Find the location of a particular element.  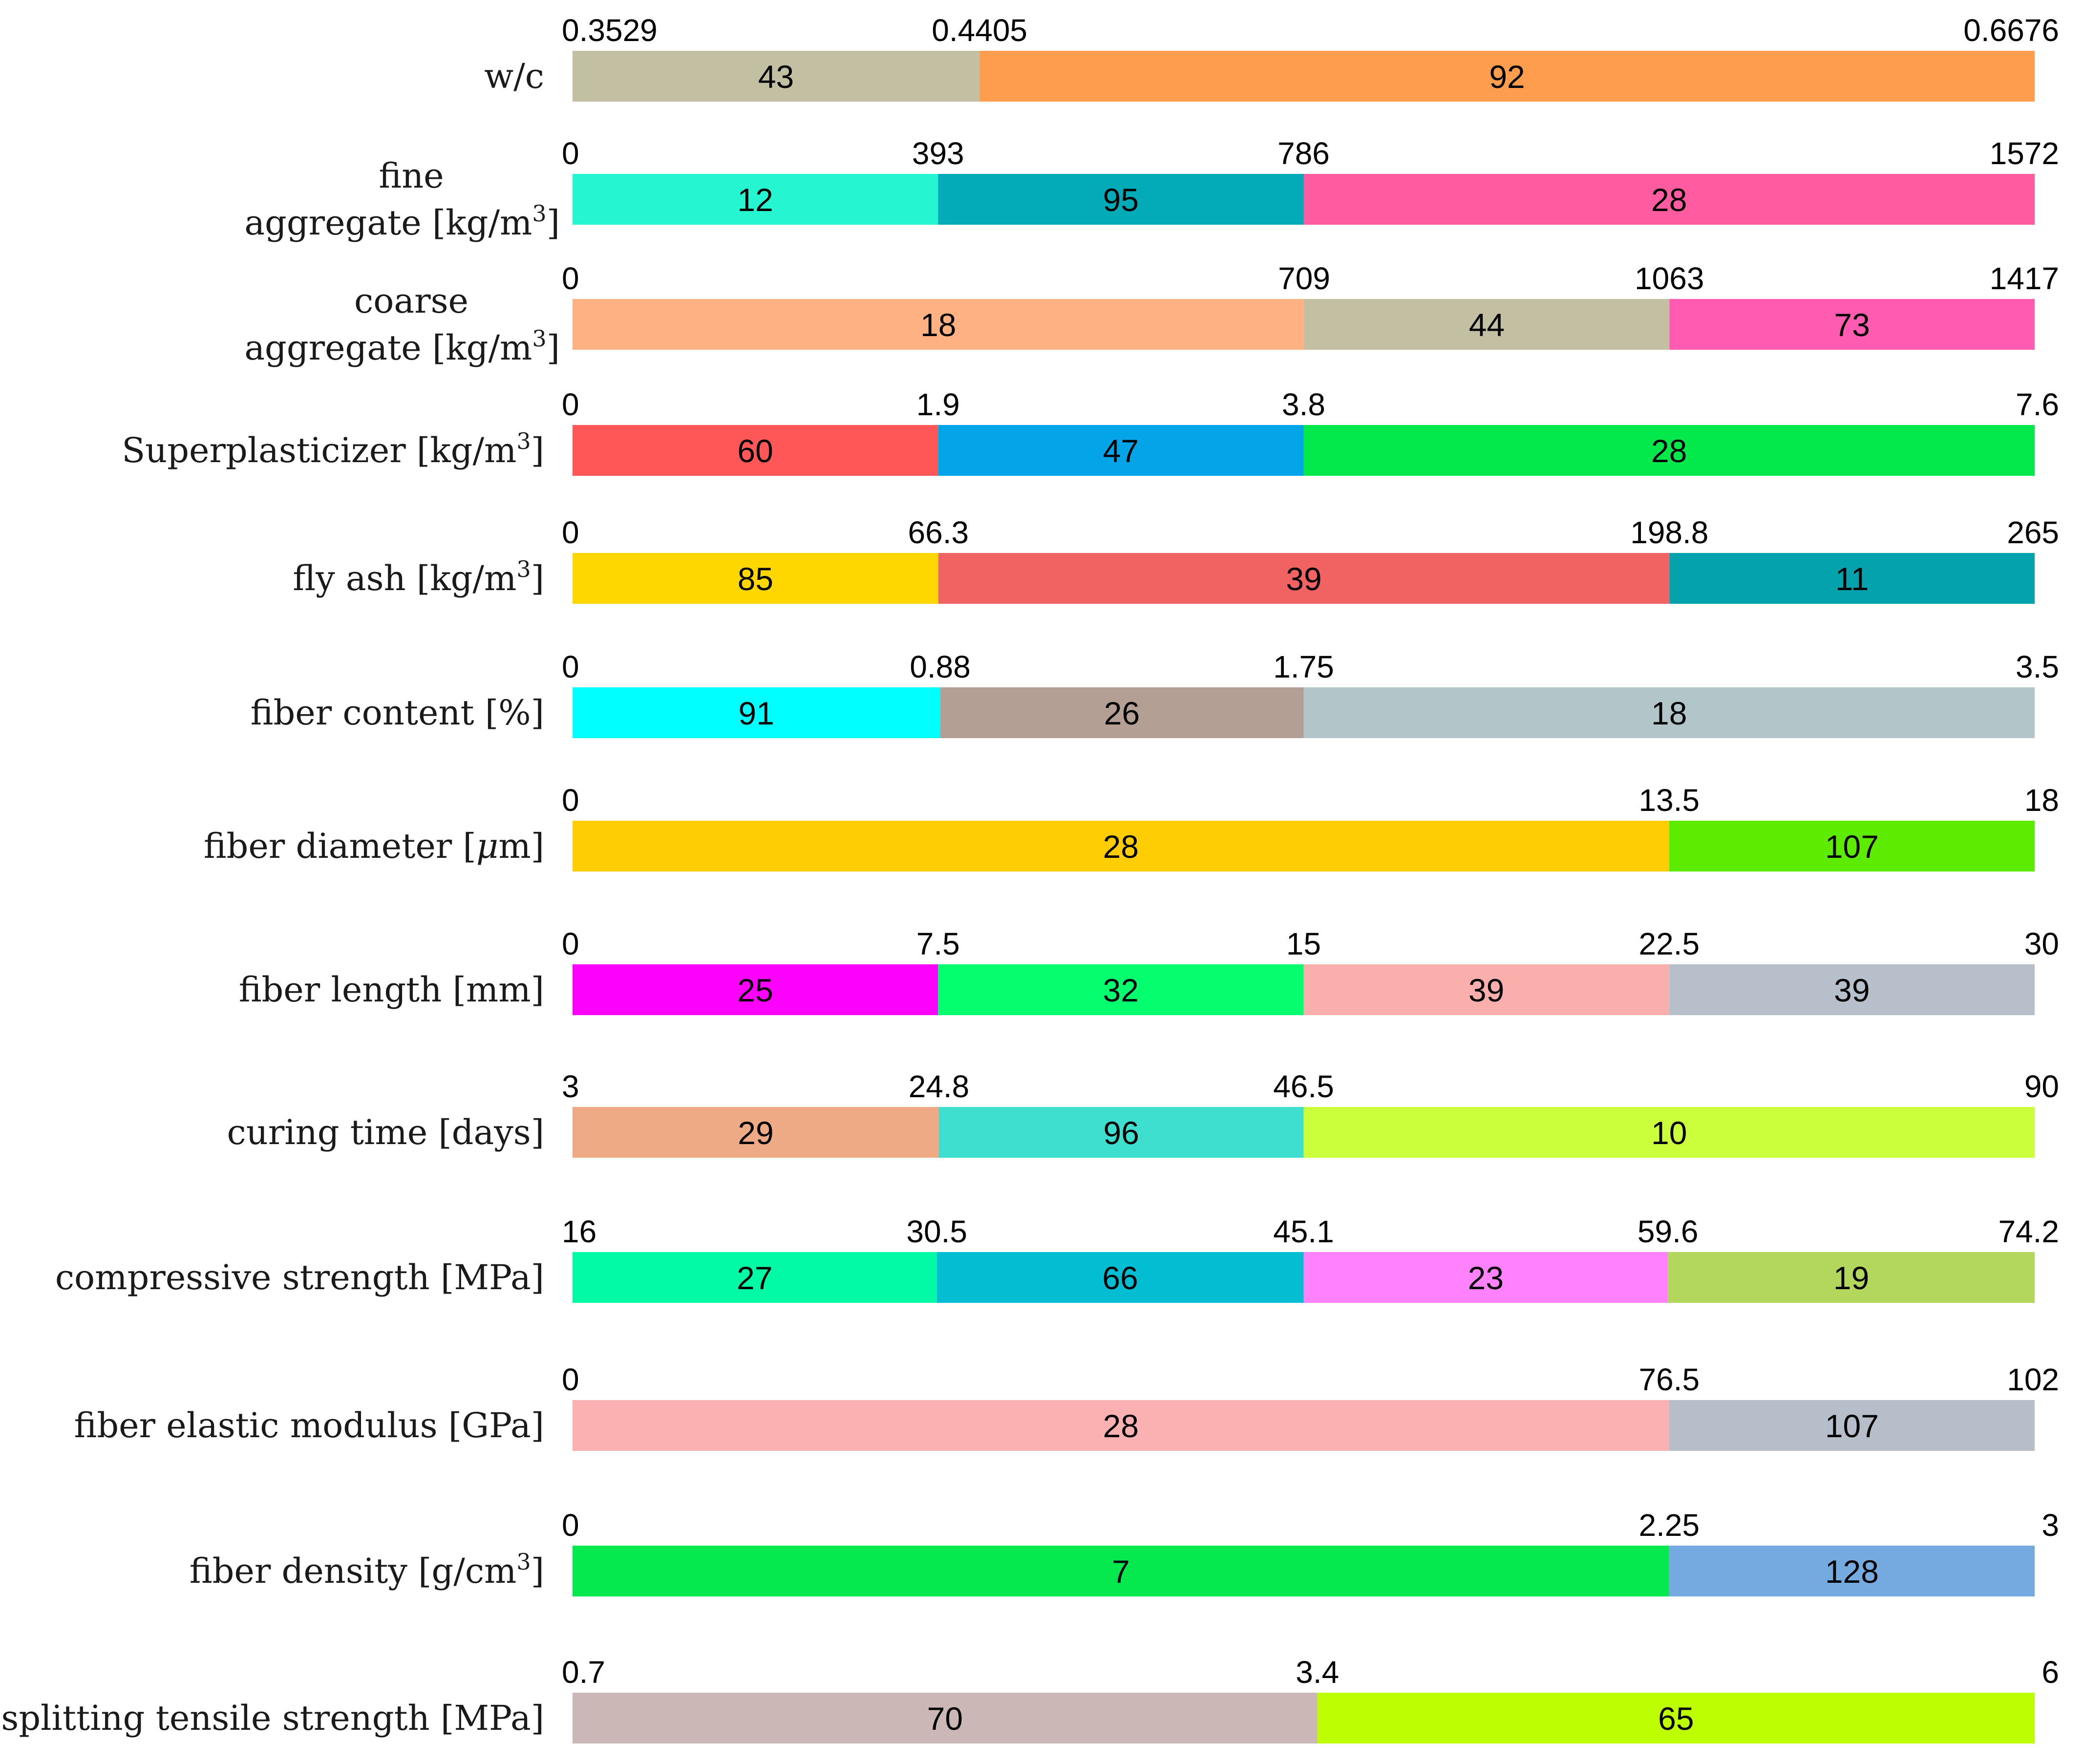

segment-count-label: 85 is located at coordinates (755, 579).